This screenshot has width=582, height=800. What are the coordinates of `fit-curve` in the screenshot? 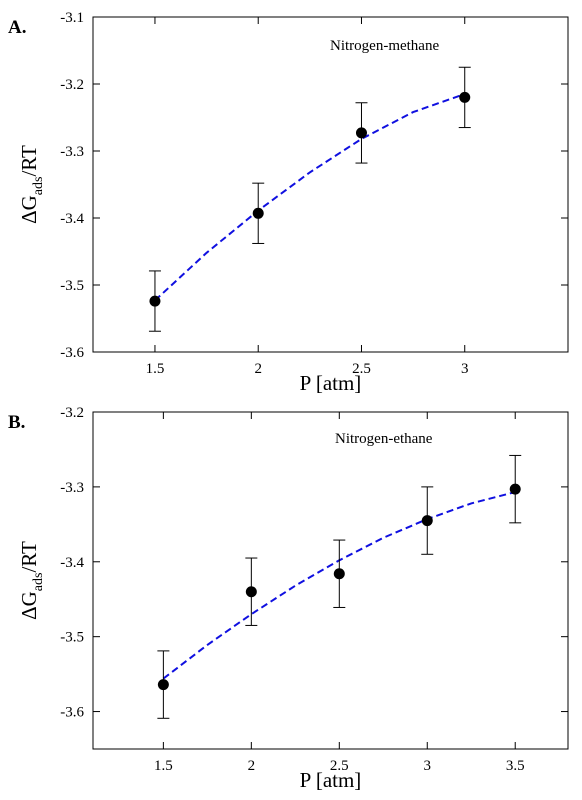 It's located at (310, 197).